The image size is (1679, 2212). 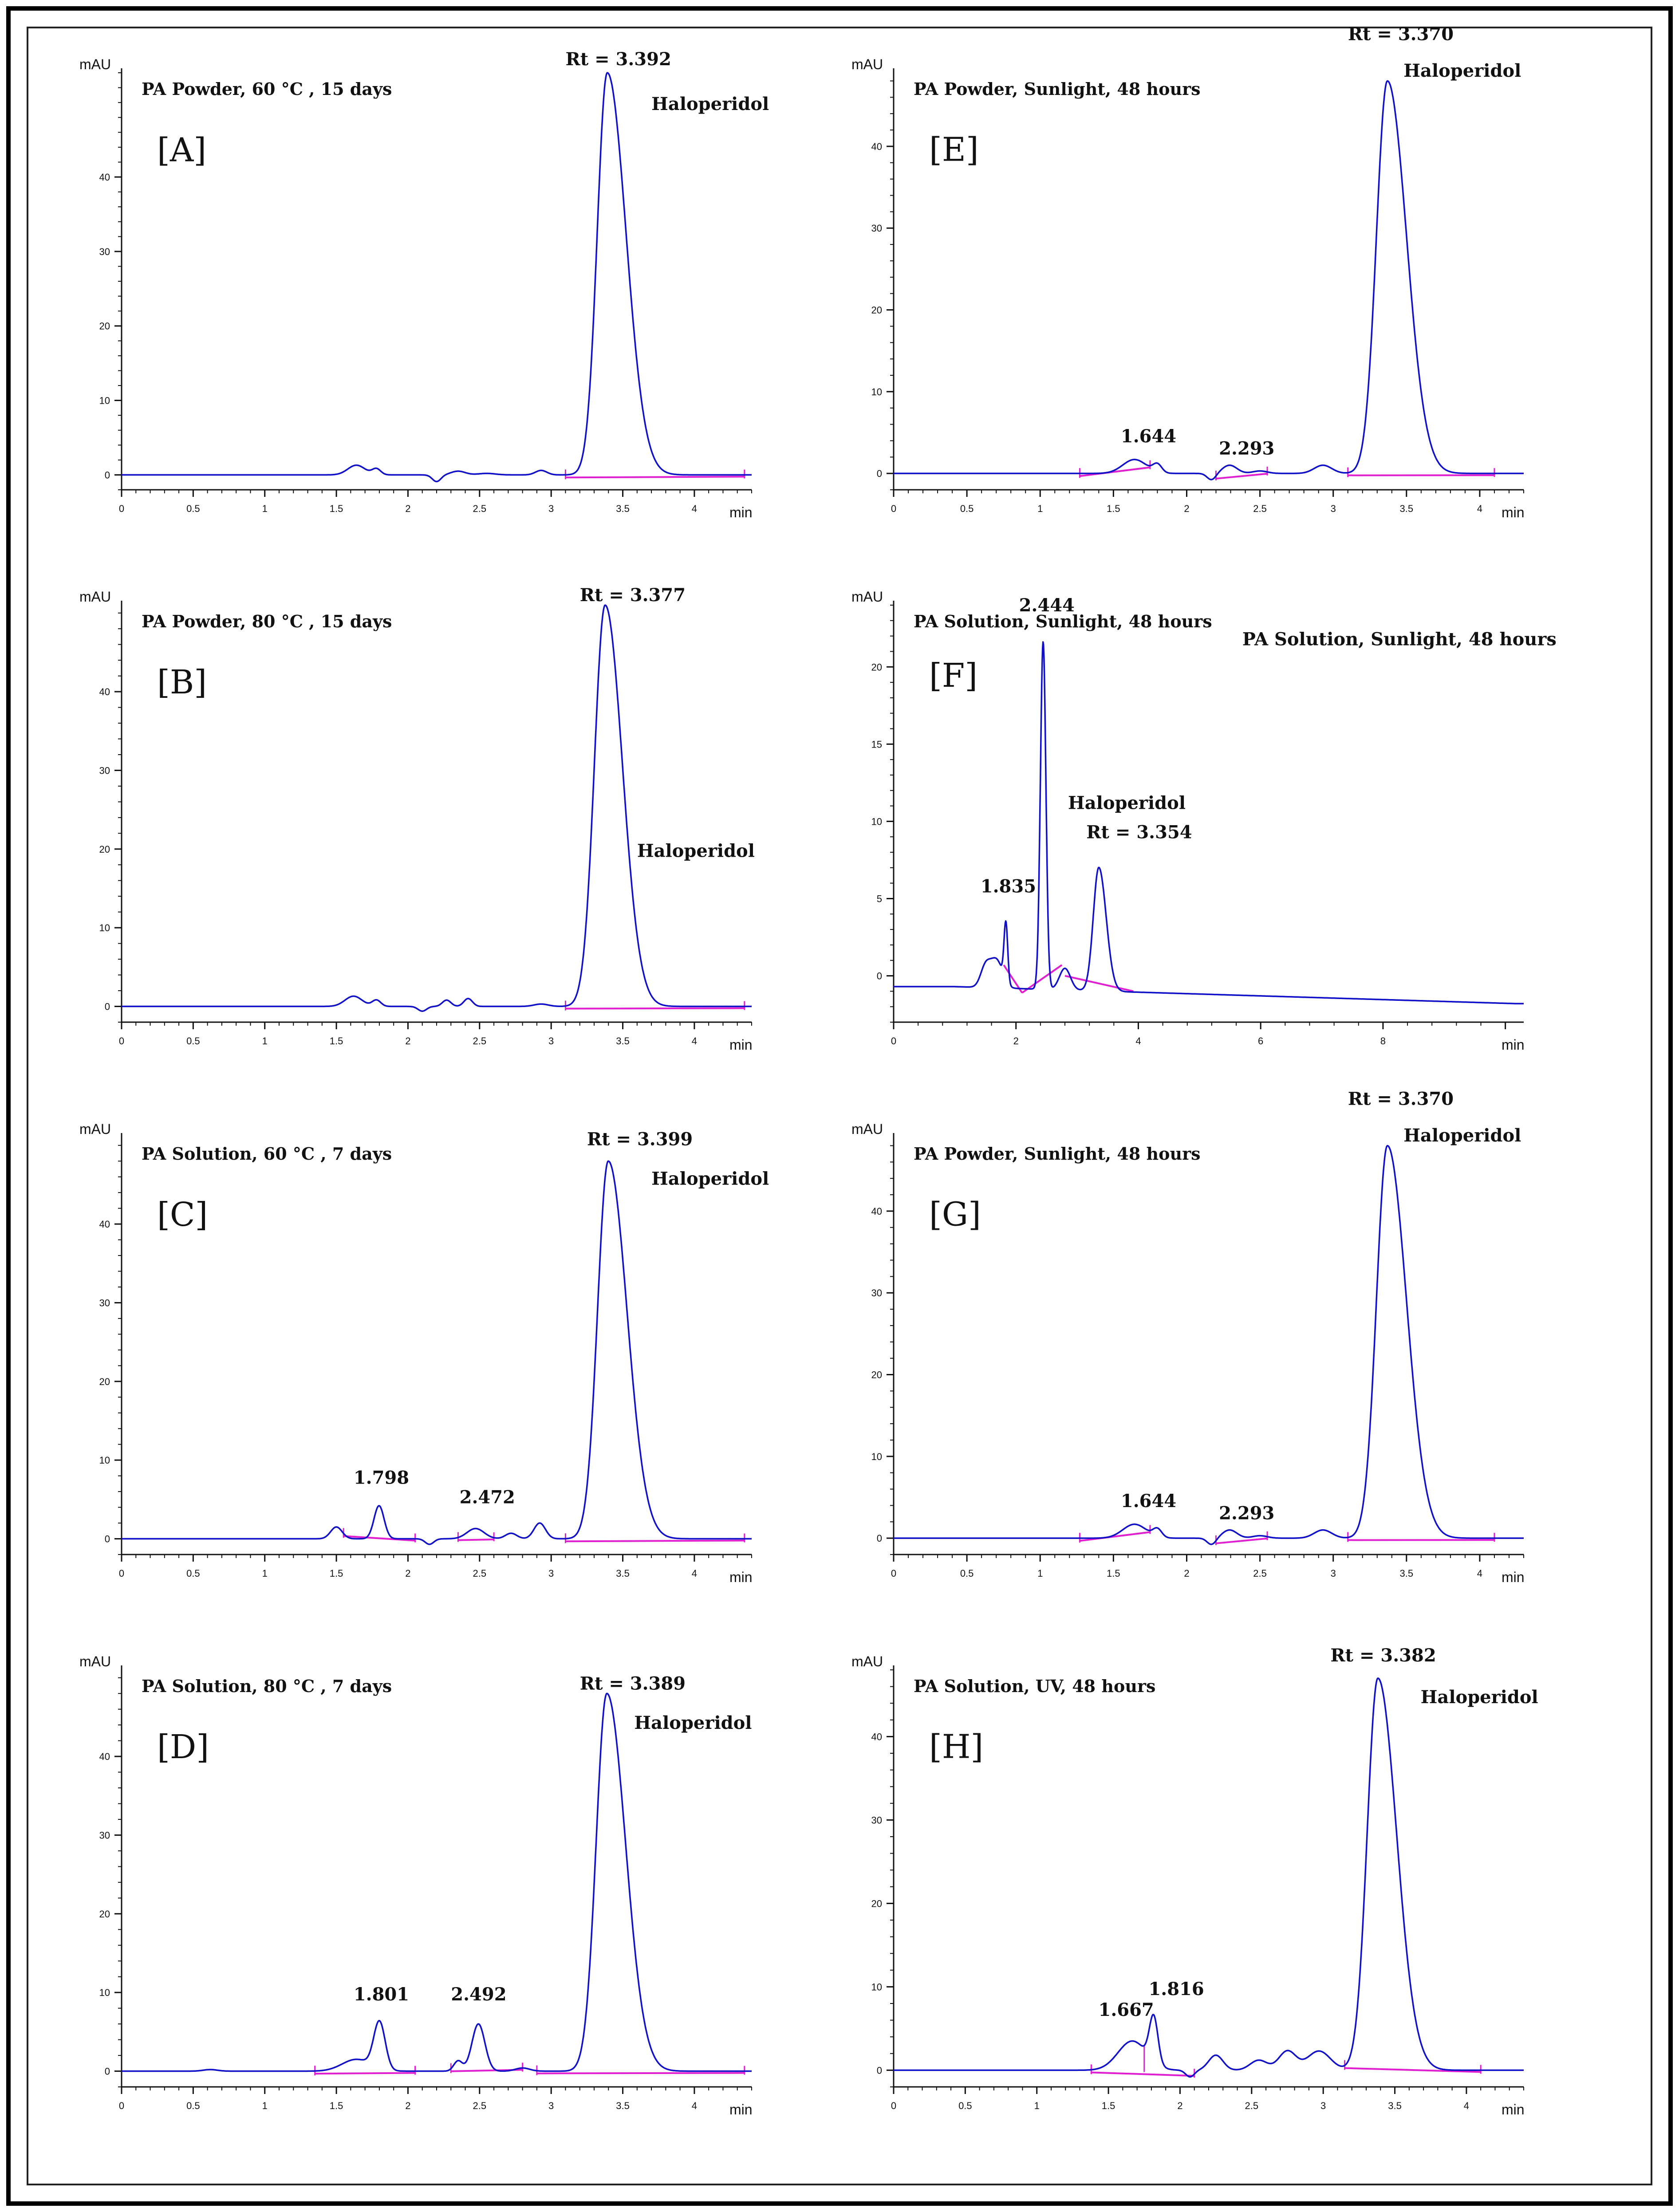 What do you see at coordinates (181, 150) in the screenshot?
I see `panel-label: [A]` at bounding box center [181, 150].